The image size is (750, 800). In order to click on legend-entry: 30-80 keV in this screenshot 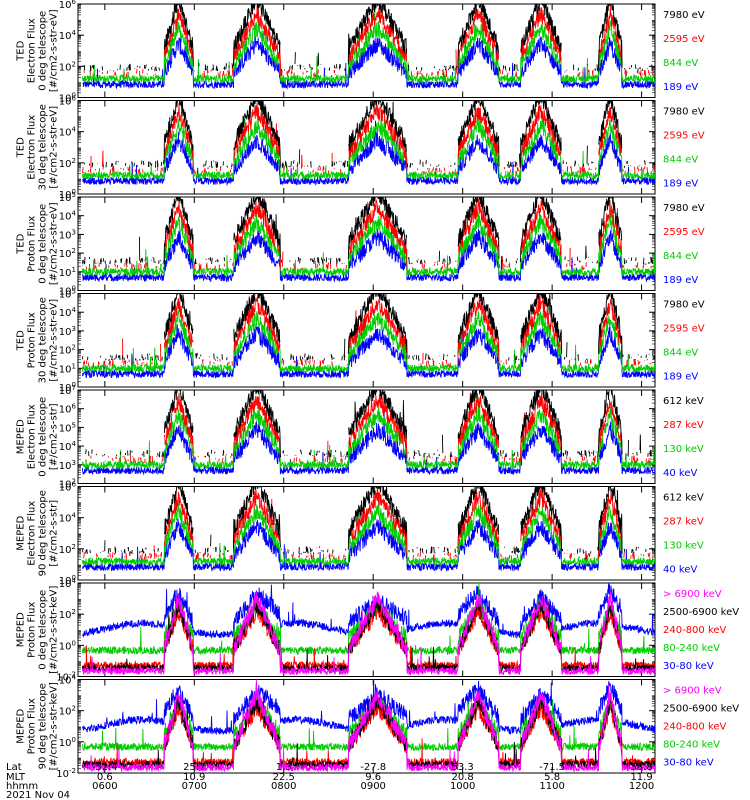, I will do `click(688, 763)`.